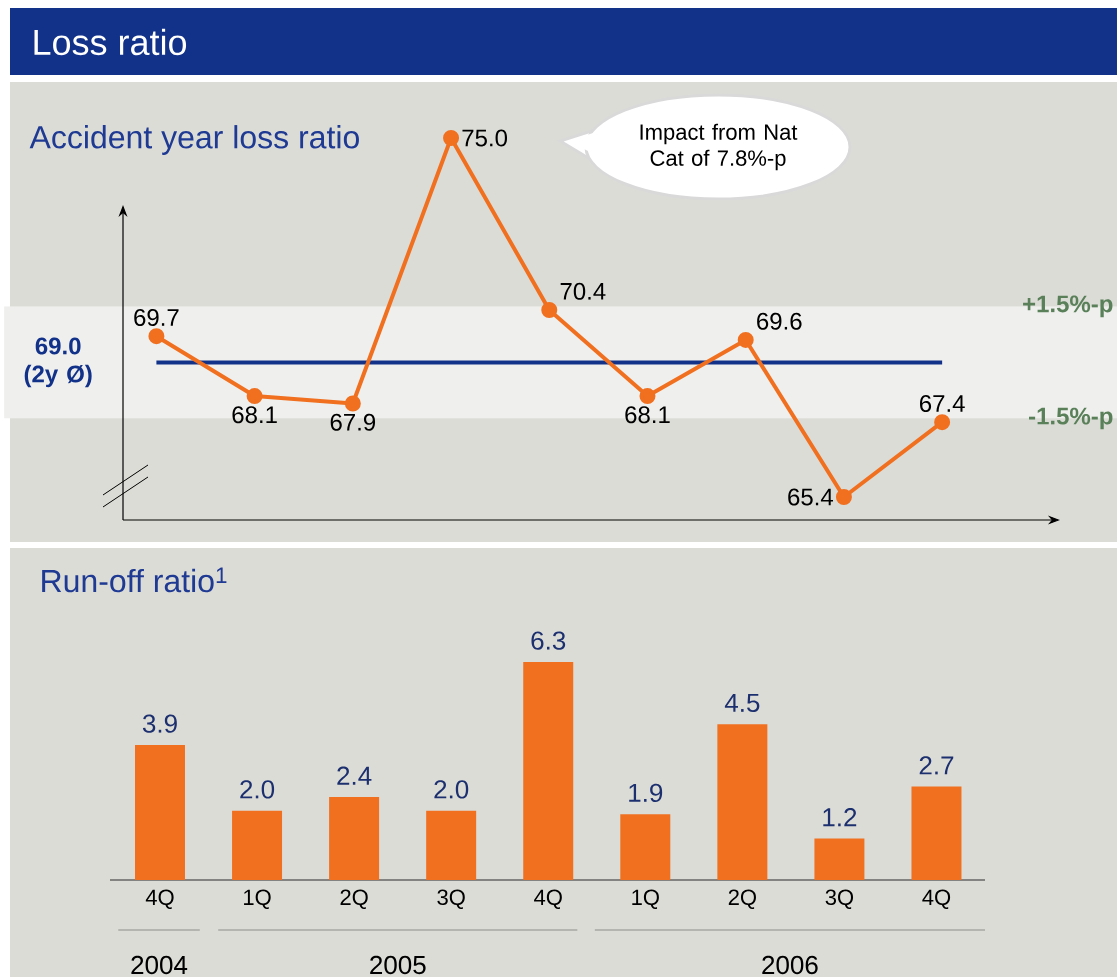  Describe the element at coordinates (485, 138) in the screenshot. I see `data-label: 75.0` at that location.